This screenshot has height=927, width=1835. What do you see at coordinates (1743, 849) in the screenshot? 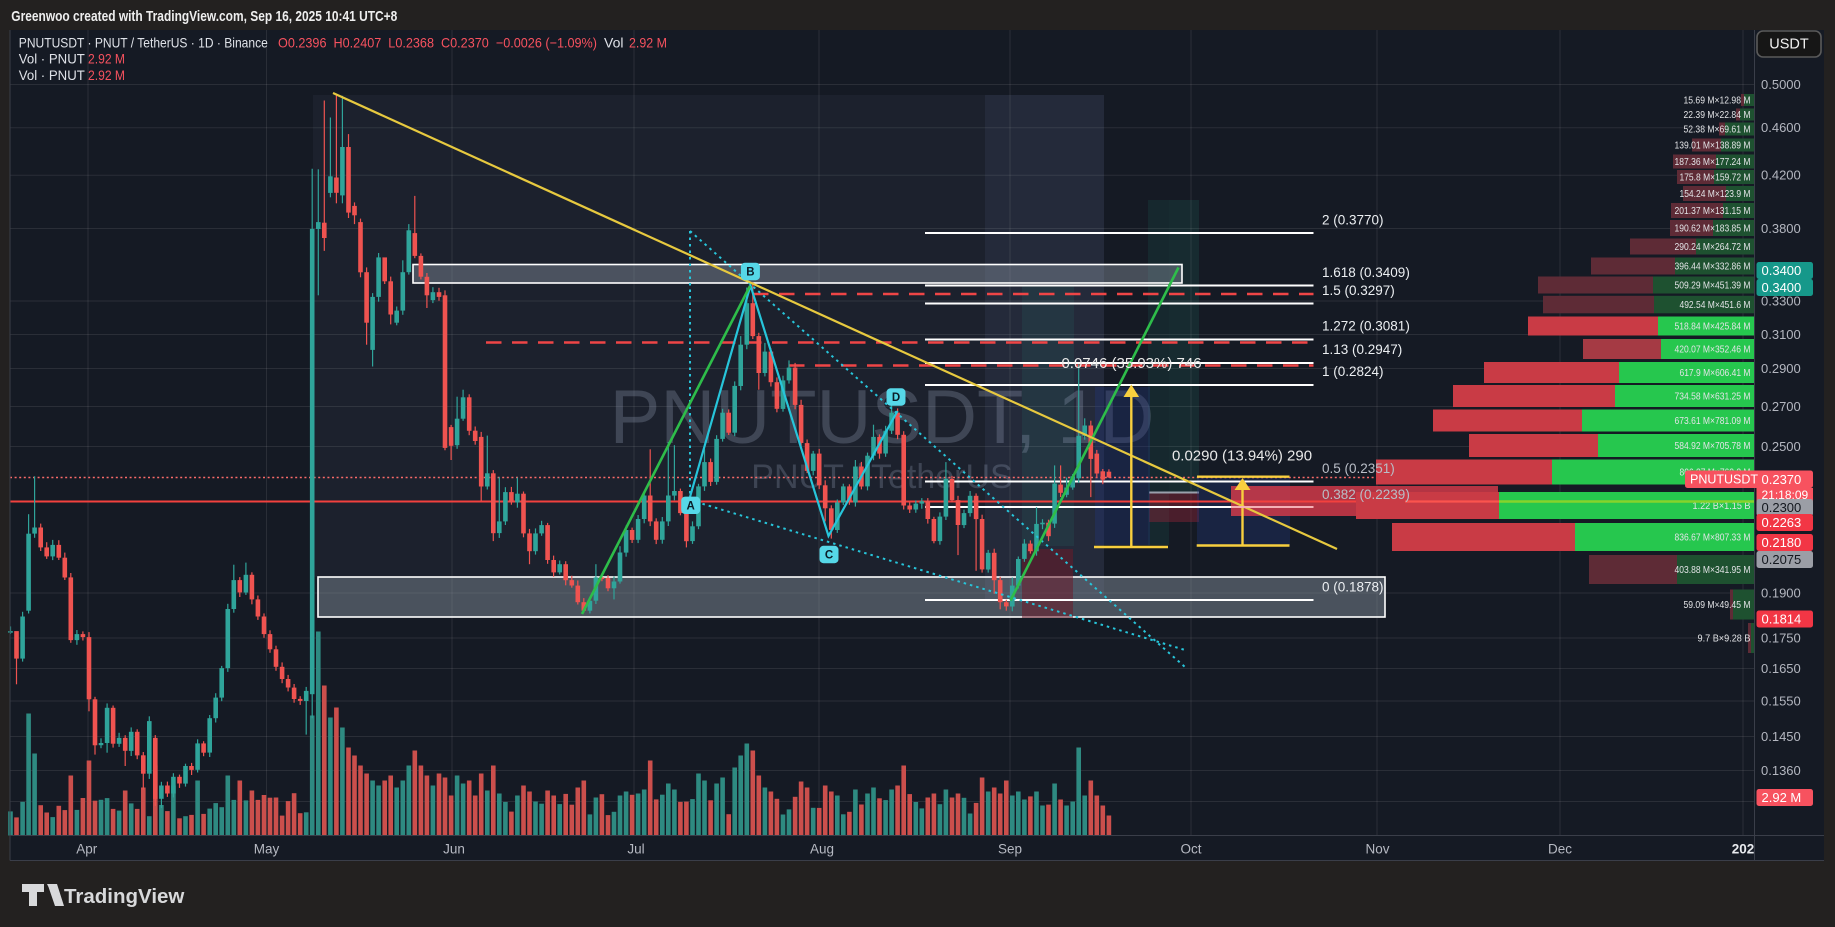
I see `svg-text: 202` at bounding box center [1743, 849].